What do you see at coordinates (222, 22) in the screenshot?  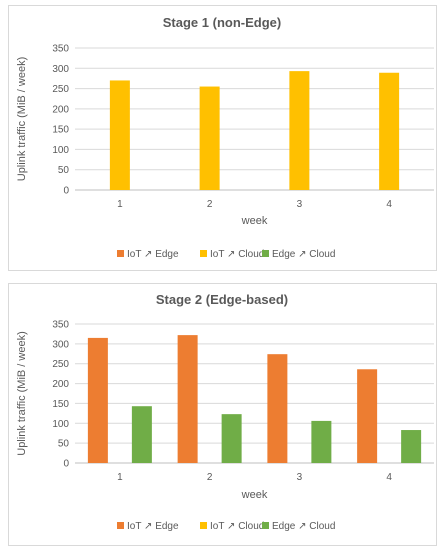 I see `chart-title: Stage 1 (non-Edge)` at bounding box center [222, 22].